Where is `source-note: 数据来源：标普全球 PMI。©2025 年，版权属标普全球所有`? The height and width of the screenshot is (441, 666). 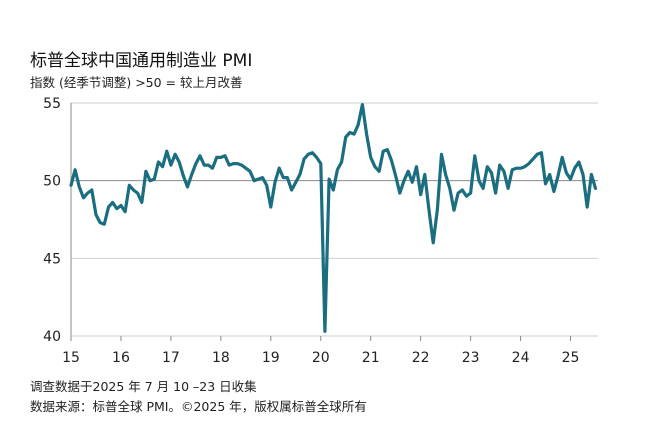
source-note: 数据来源：标普全球 PMI。©2025 年，版权属标普全球所有 is located at coordinates (198, 406).